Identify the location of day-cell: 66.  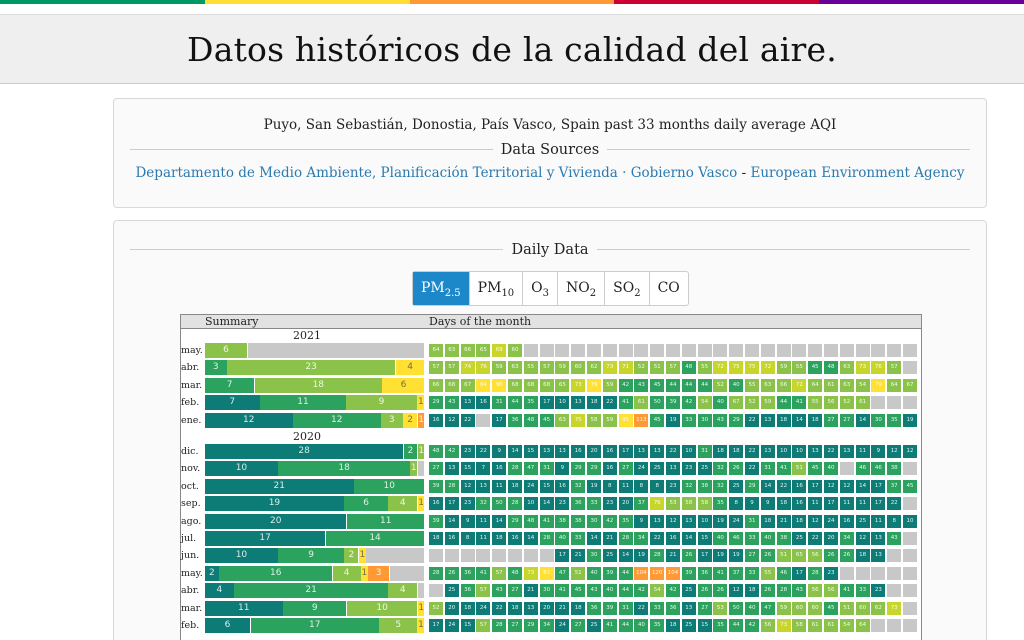
(436, 385).